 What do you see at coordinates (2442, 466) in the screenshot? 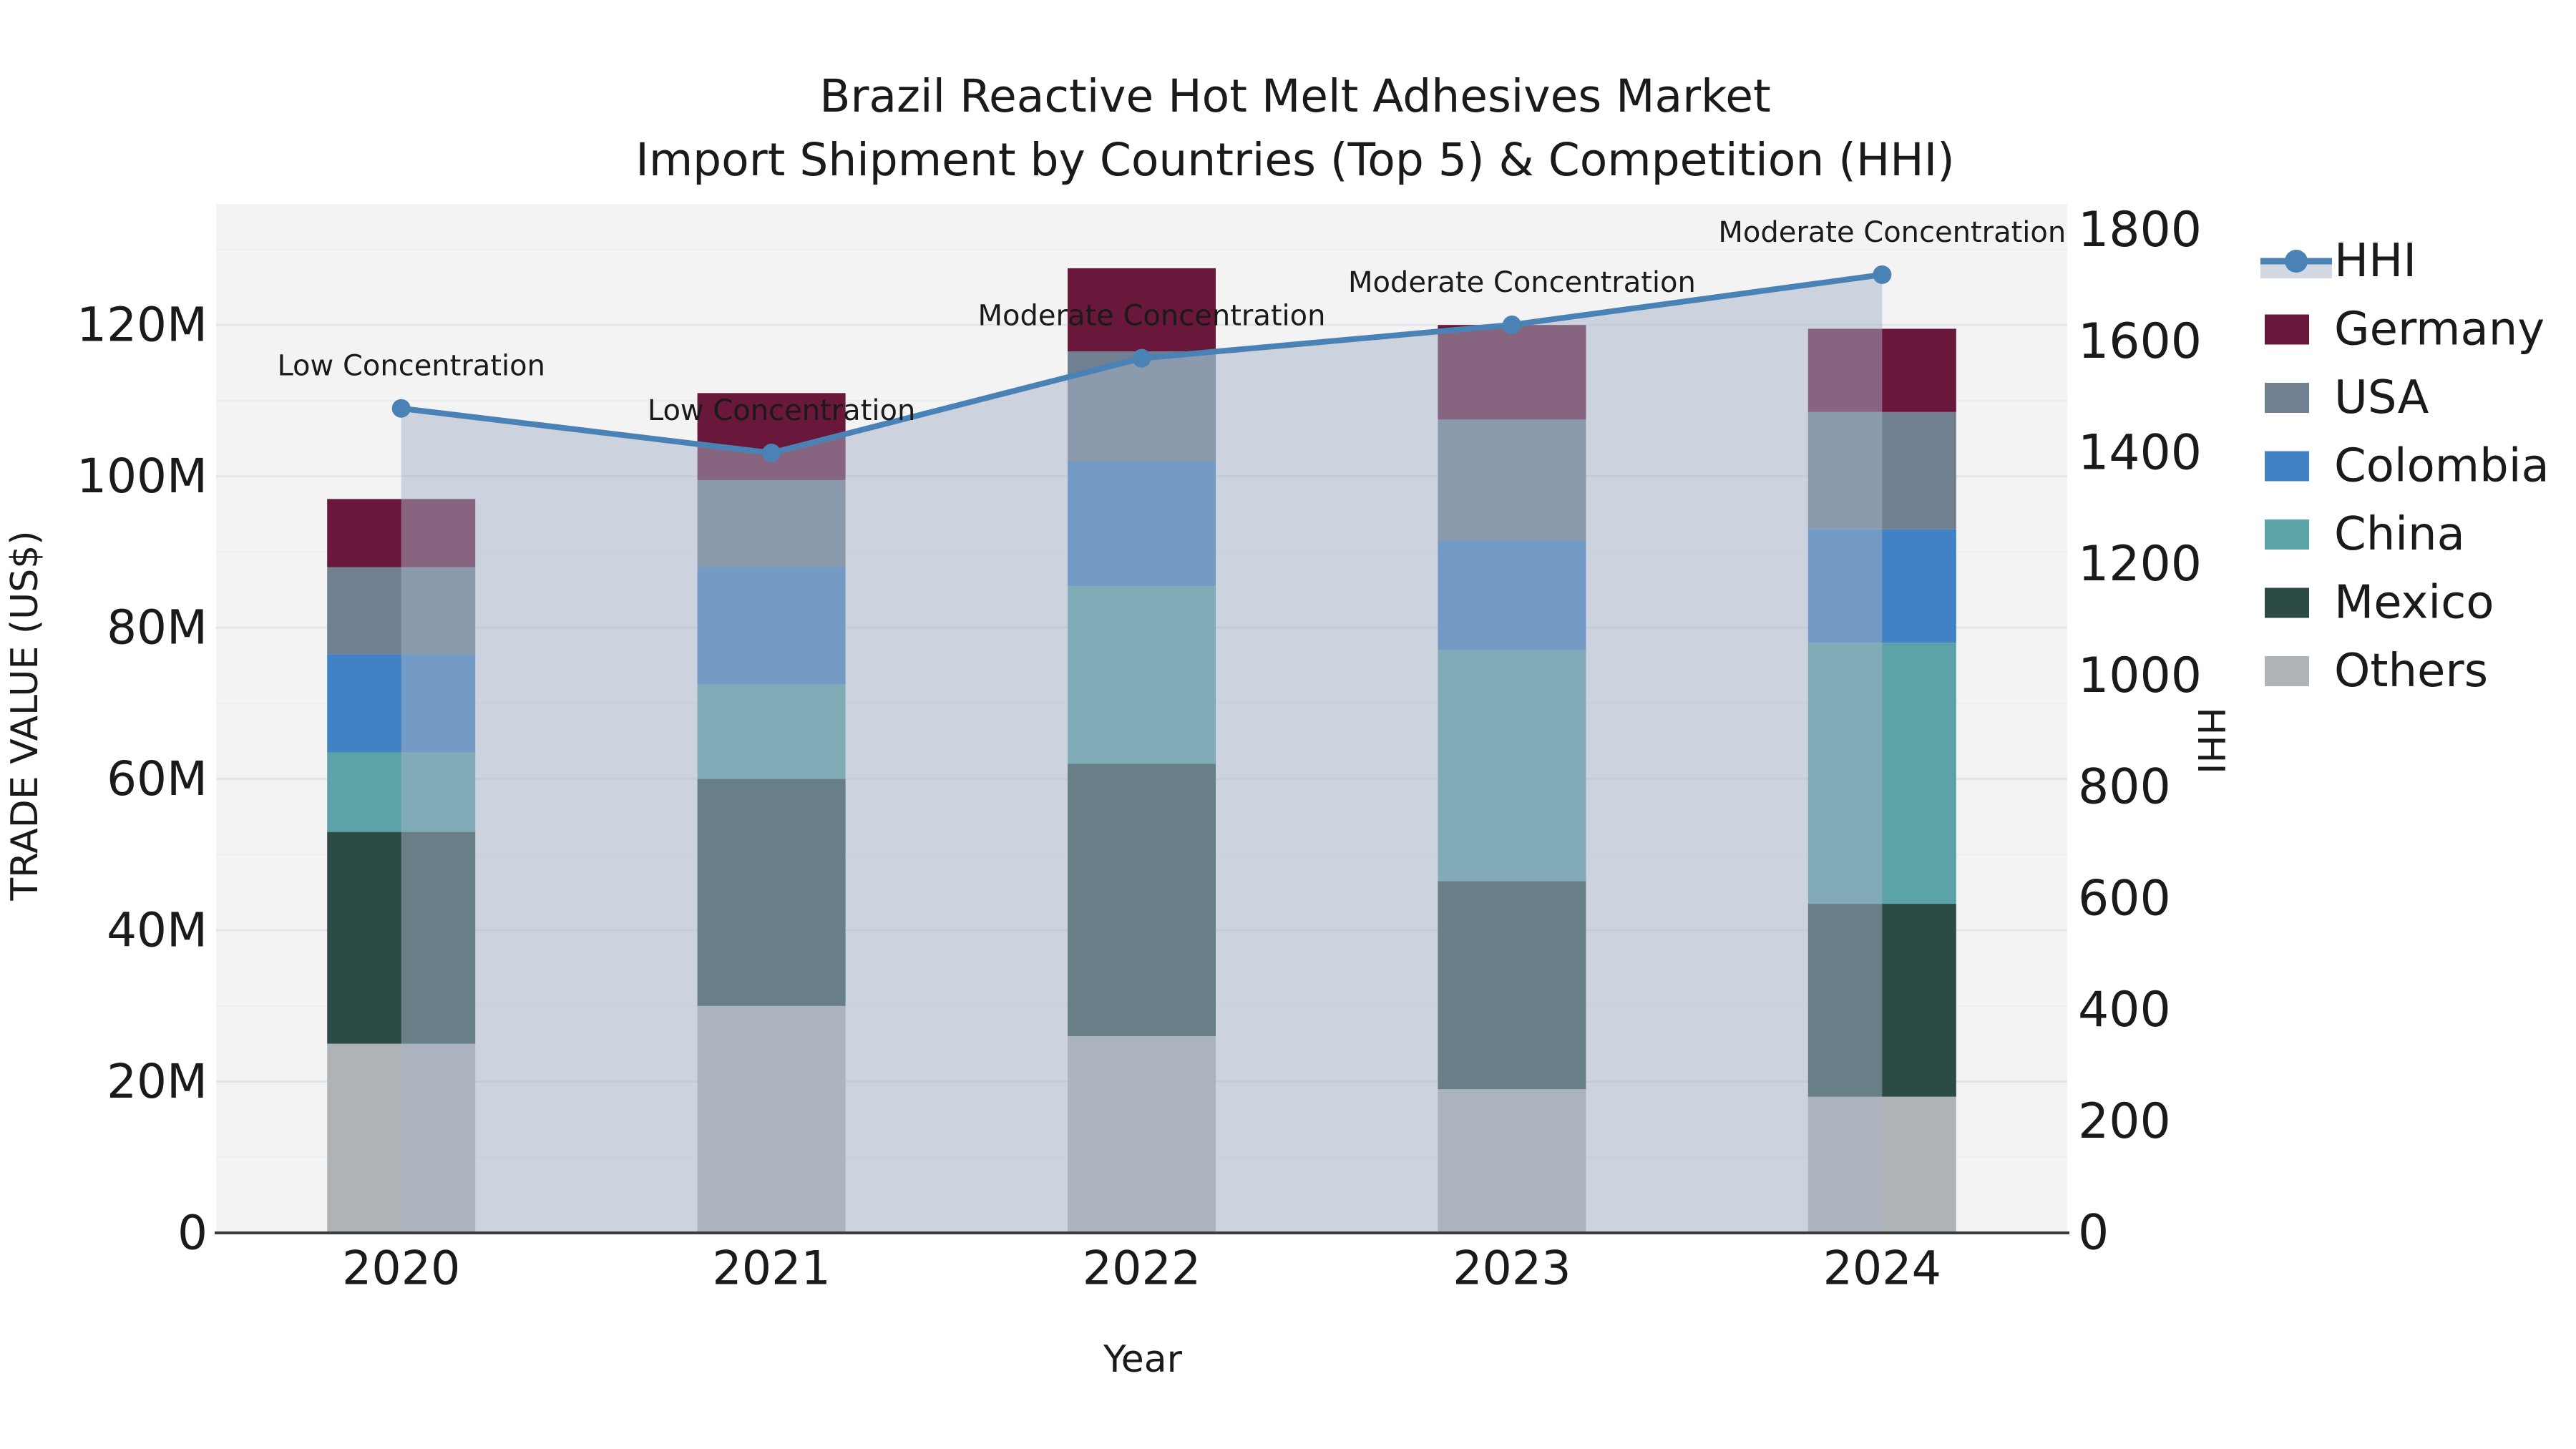
I see `legend-label-colombia: Colombia` at bounding box center [2442, 466].